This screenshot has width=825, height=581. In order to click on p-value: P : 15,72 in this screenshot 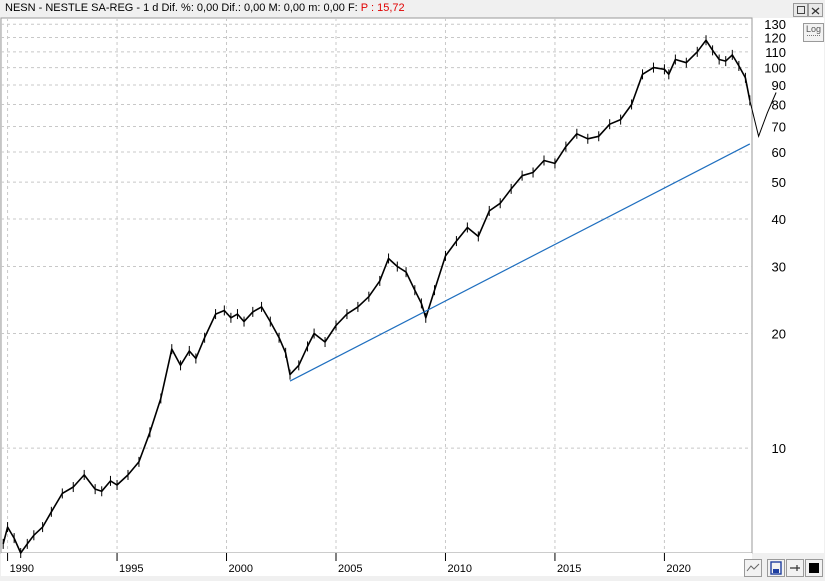, I will do `click(382, 8)`.